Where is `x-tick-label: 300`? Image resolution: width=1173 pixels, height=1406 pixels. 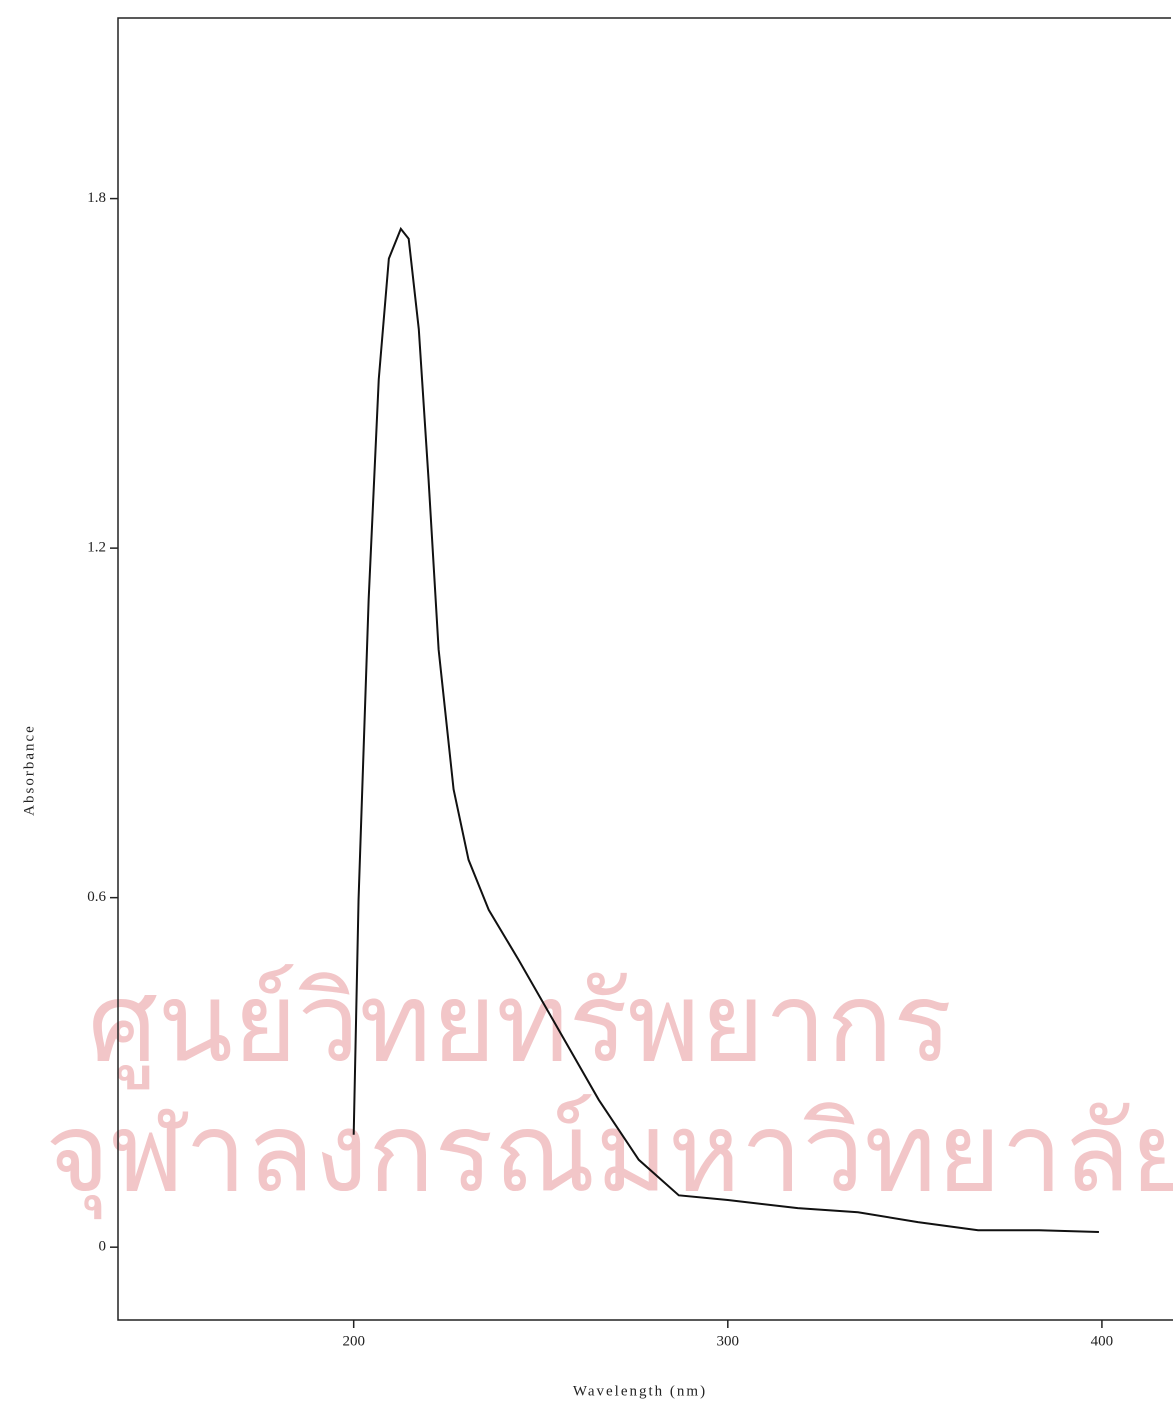
x-tick-label: 300 is located at coordinates (728, 1341).